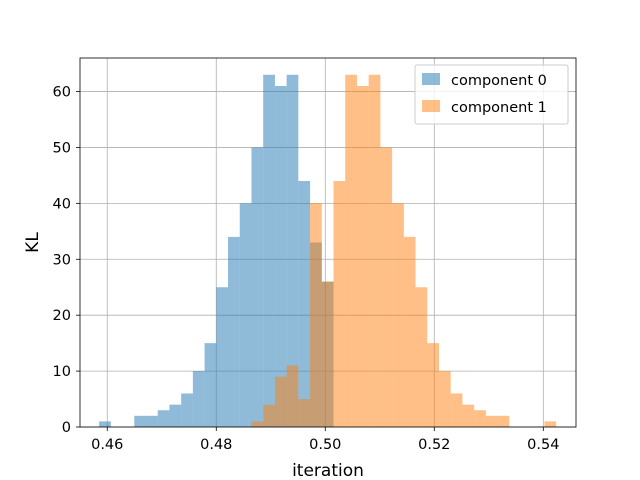  What do you see at coordinates (499, 108) in the screenshot?
I see `legend-label-component-1: component 1` at bounding box center [499, 108].